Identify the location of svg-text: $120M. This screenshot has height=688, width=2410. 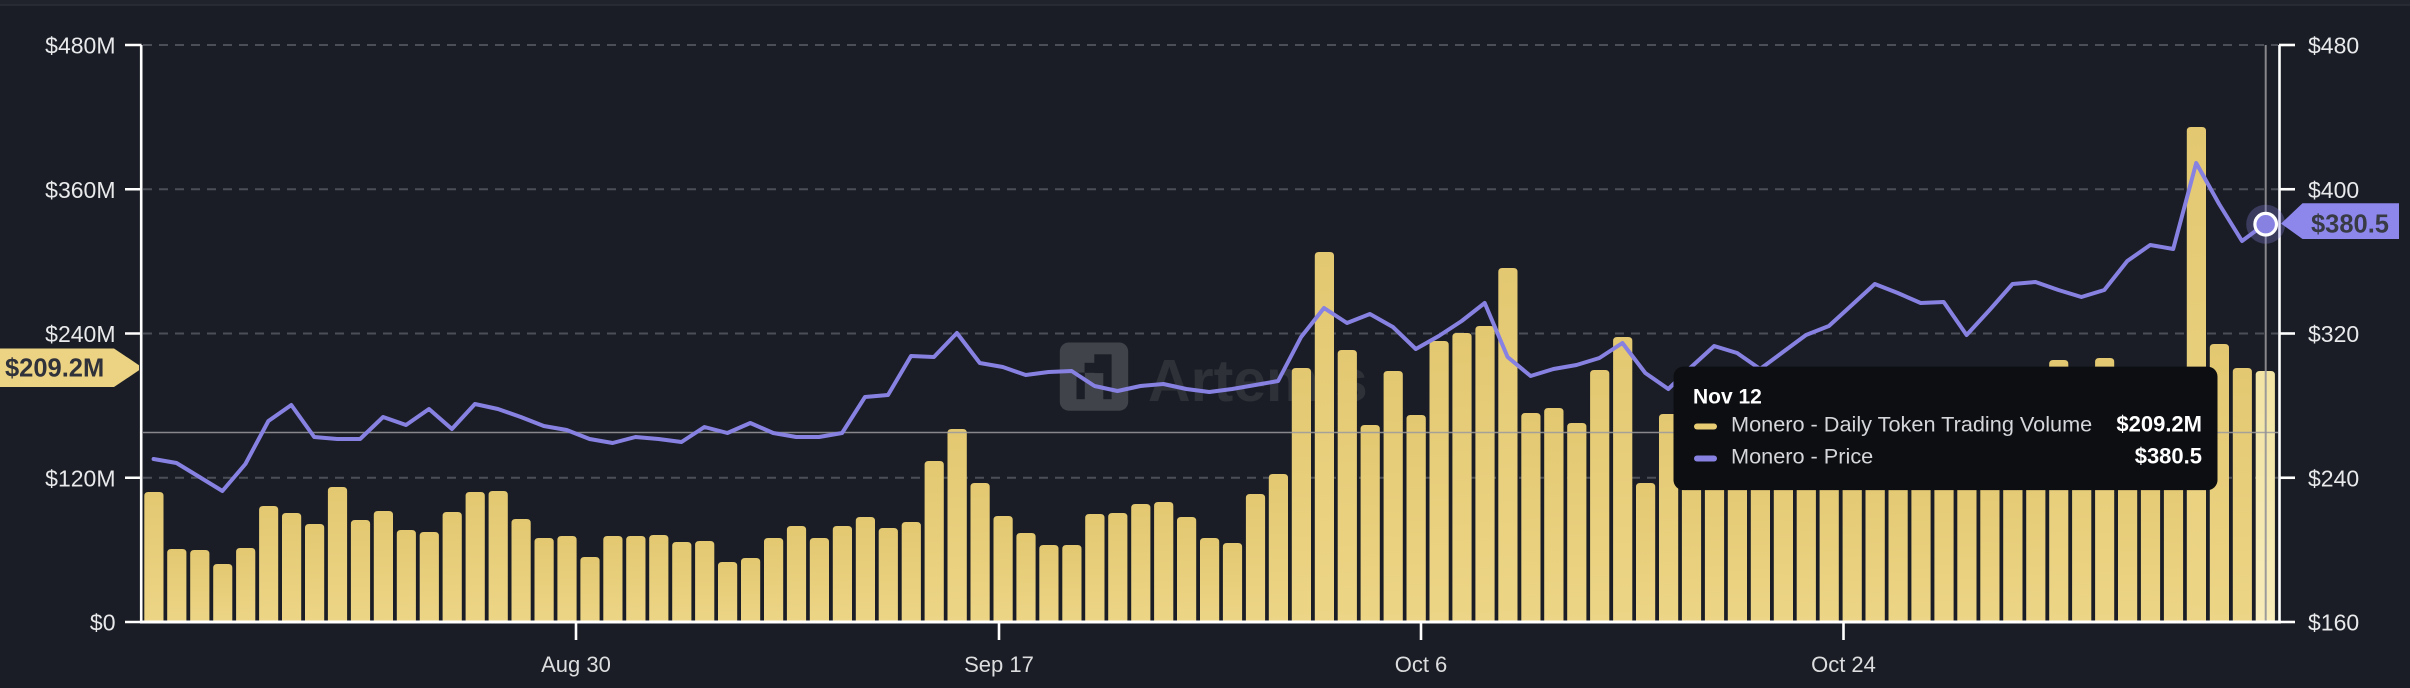
(80, 478).